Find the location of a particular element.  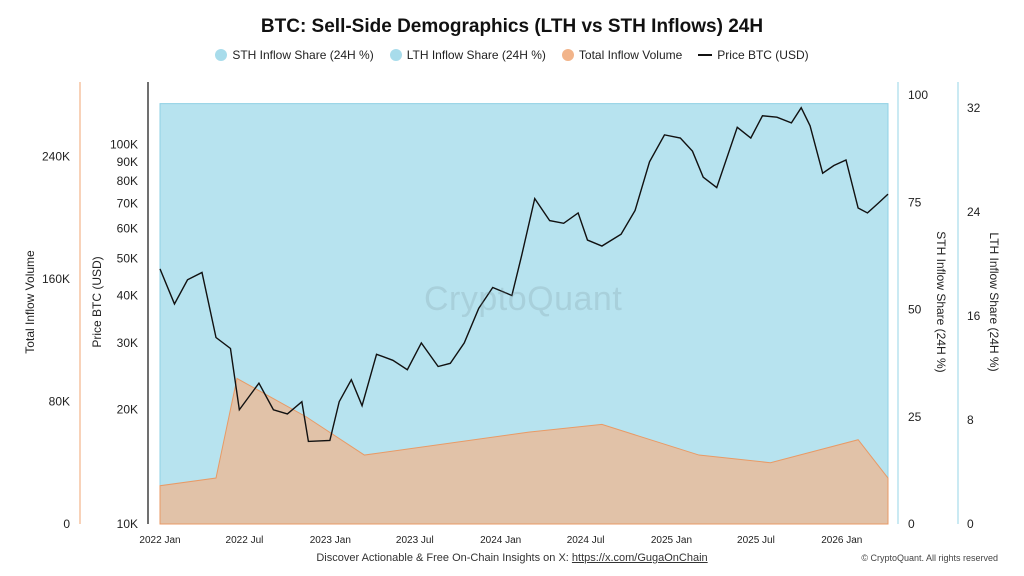

x-tick-label: 2023 Jul is located at coordinates (415, 540).